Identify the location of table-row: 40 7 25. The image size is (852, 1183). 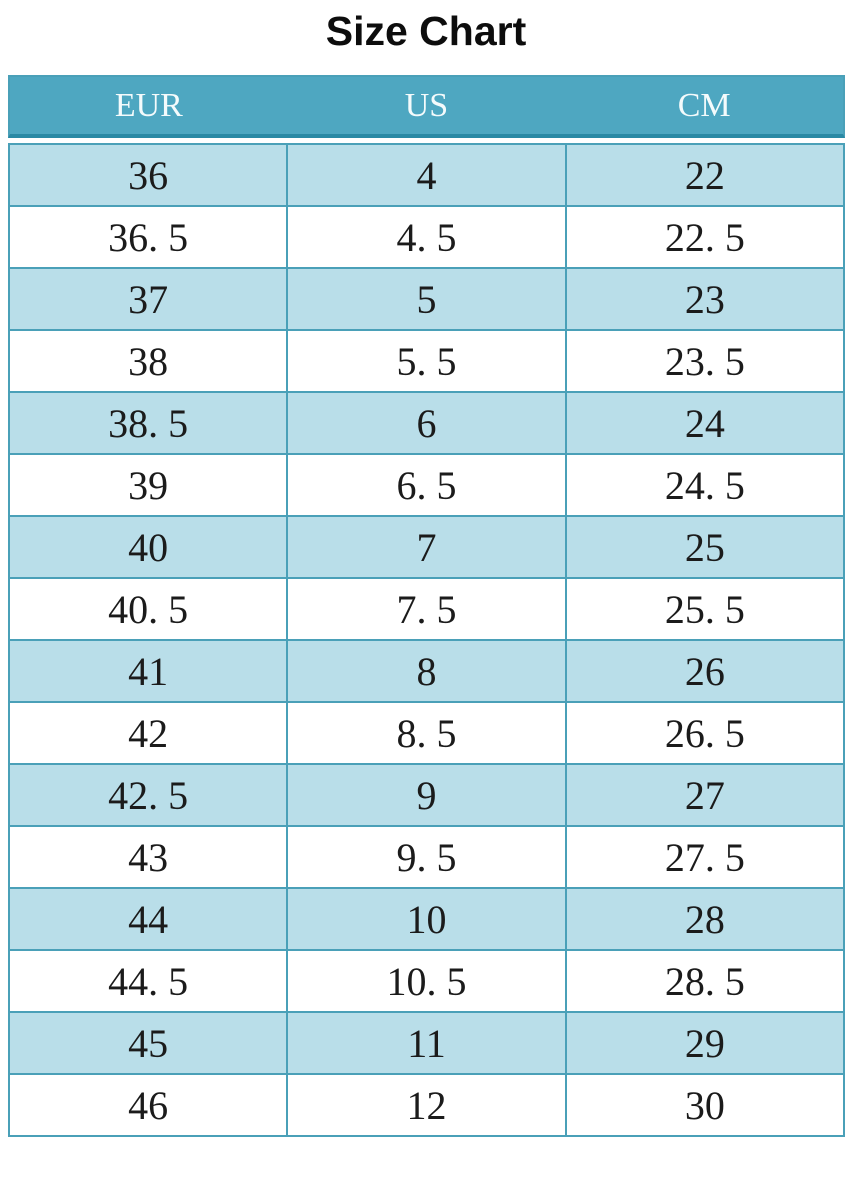
(426, 547).